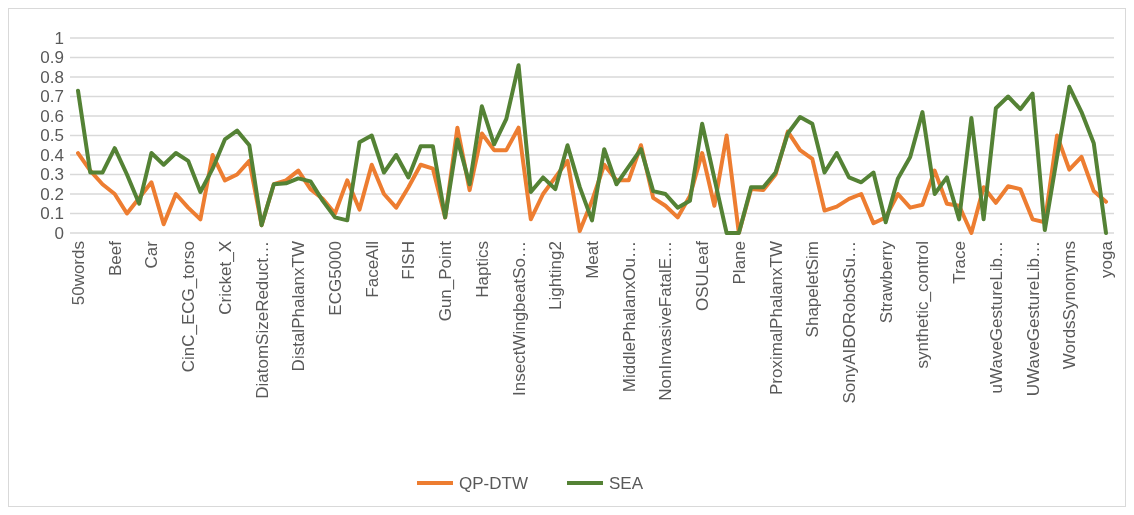  I want to click on x-tick-label: ECG5000, so click(335, 278).